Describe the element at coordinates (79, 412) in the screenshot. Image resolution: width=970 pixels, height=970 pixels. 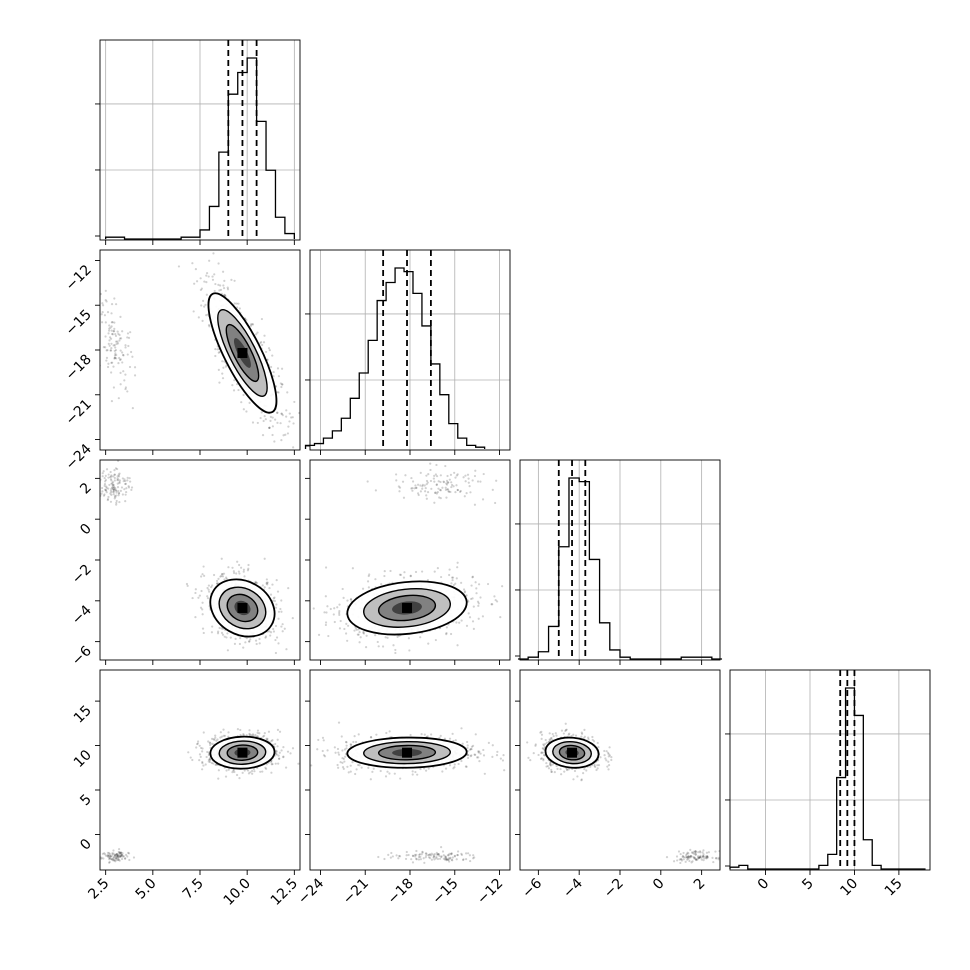
I see `y-tick-label: −21` at that location.